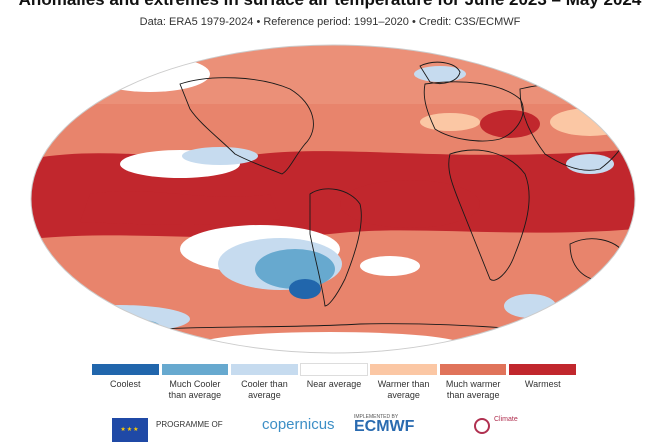 The height and width of the screenshot is (442, 660). What do you see at coordinates (189, 424) in the screenshot?
I see `programme-label: PROGRAMME OF` at bounding box center [189, 424].